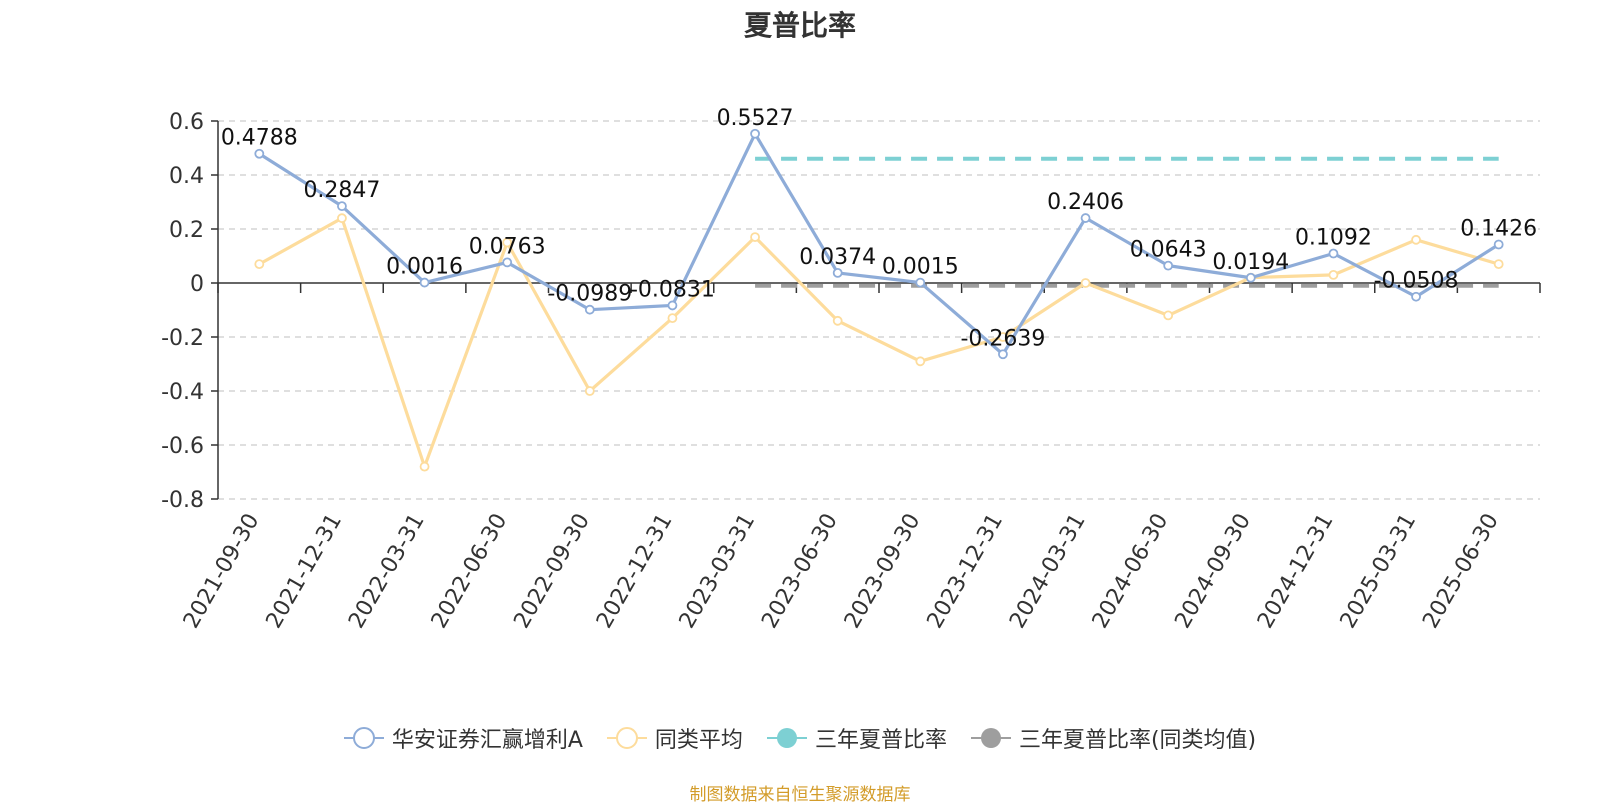 The image size is (1600, 805). What do you see at coordinates (186, 230) in the screenshot?
I see `y-tick-label: 0.2` at bounding box center [186, 230].